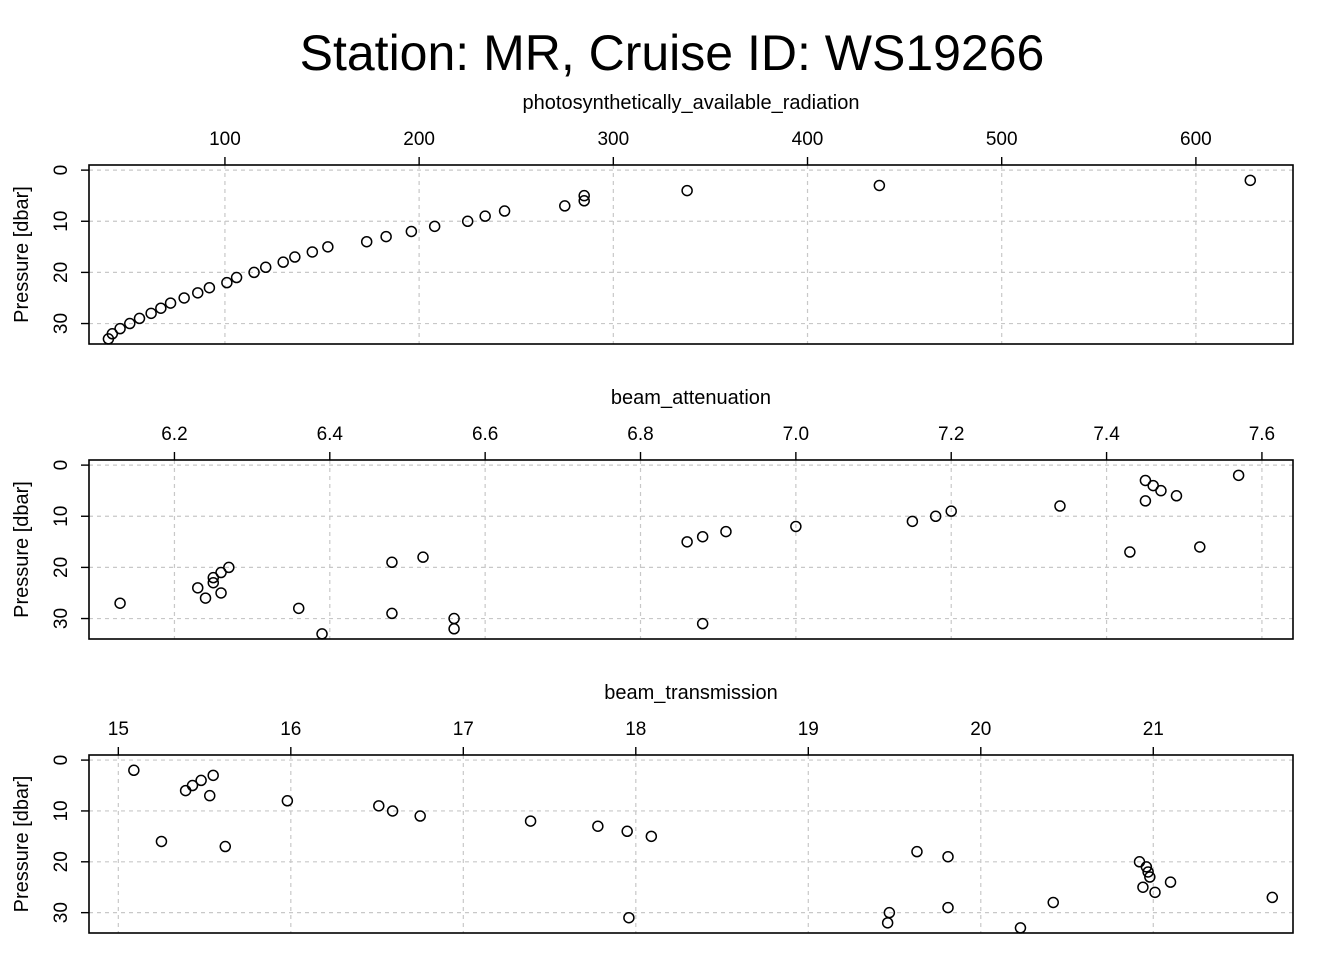 The height and width of the screenshot is (965, 1344). I want to click on x-tick-label: 7.6, so click(1262, 434).